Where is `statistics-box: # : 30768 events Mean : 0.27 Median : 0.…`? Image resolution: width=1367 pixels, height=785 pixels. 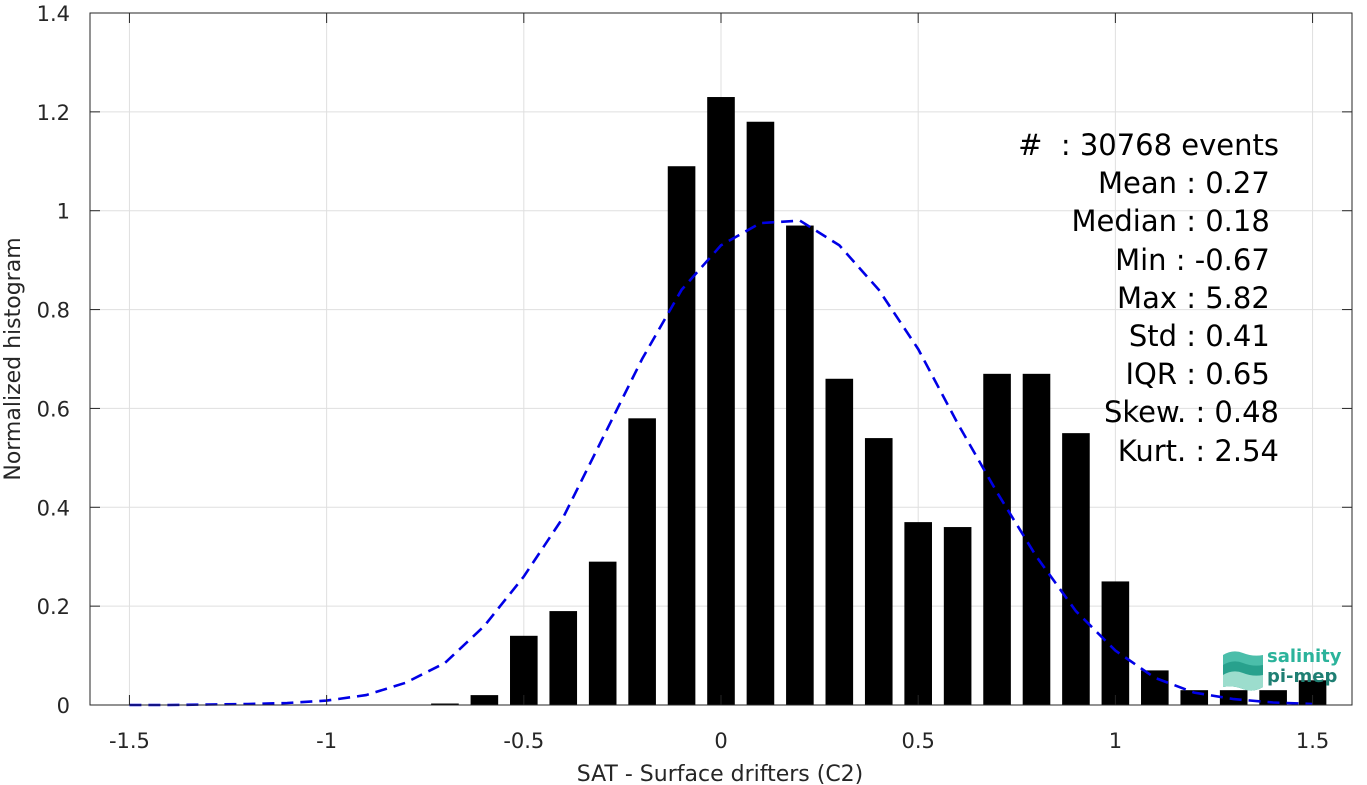 statistics-box: # : 30768 events Mean : 0.27 Median : 0.… is located at coordinates (1148, 298).